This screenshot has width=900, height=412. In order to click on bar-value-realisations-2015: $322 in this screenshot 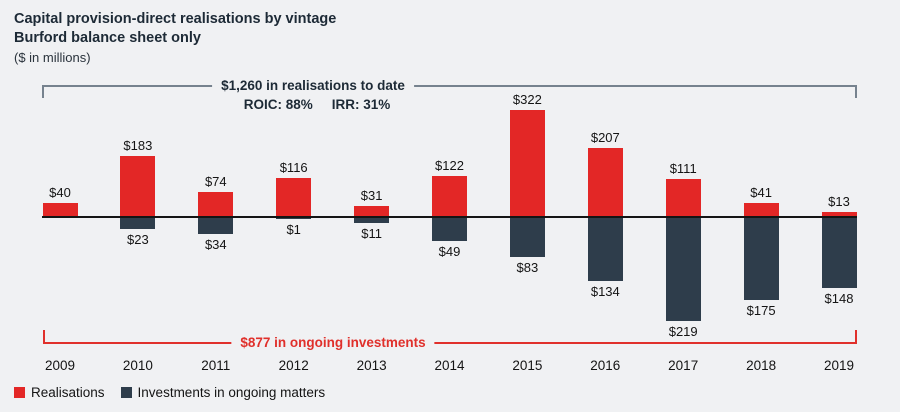, I will do `click(527, 99)`.